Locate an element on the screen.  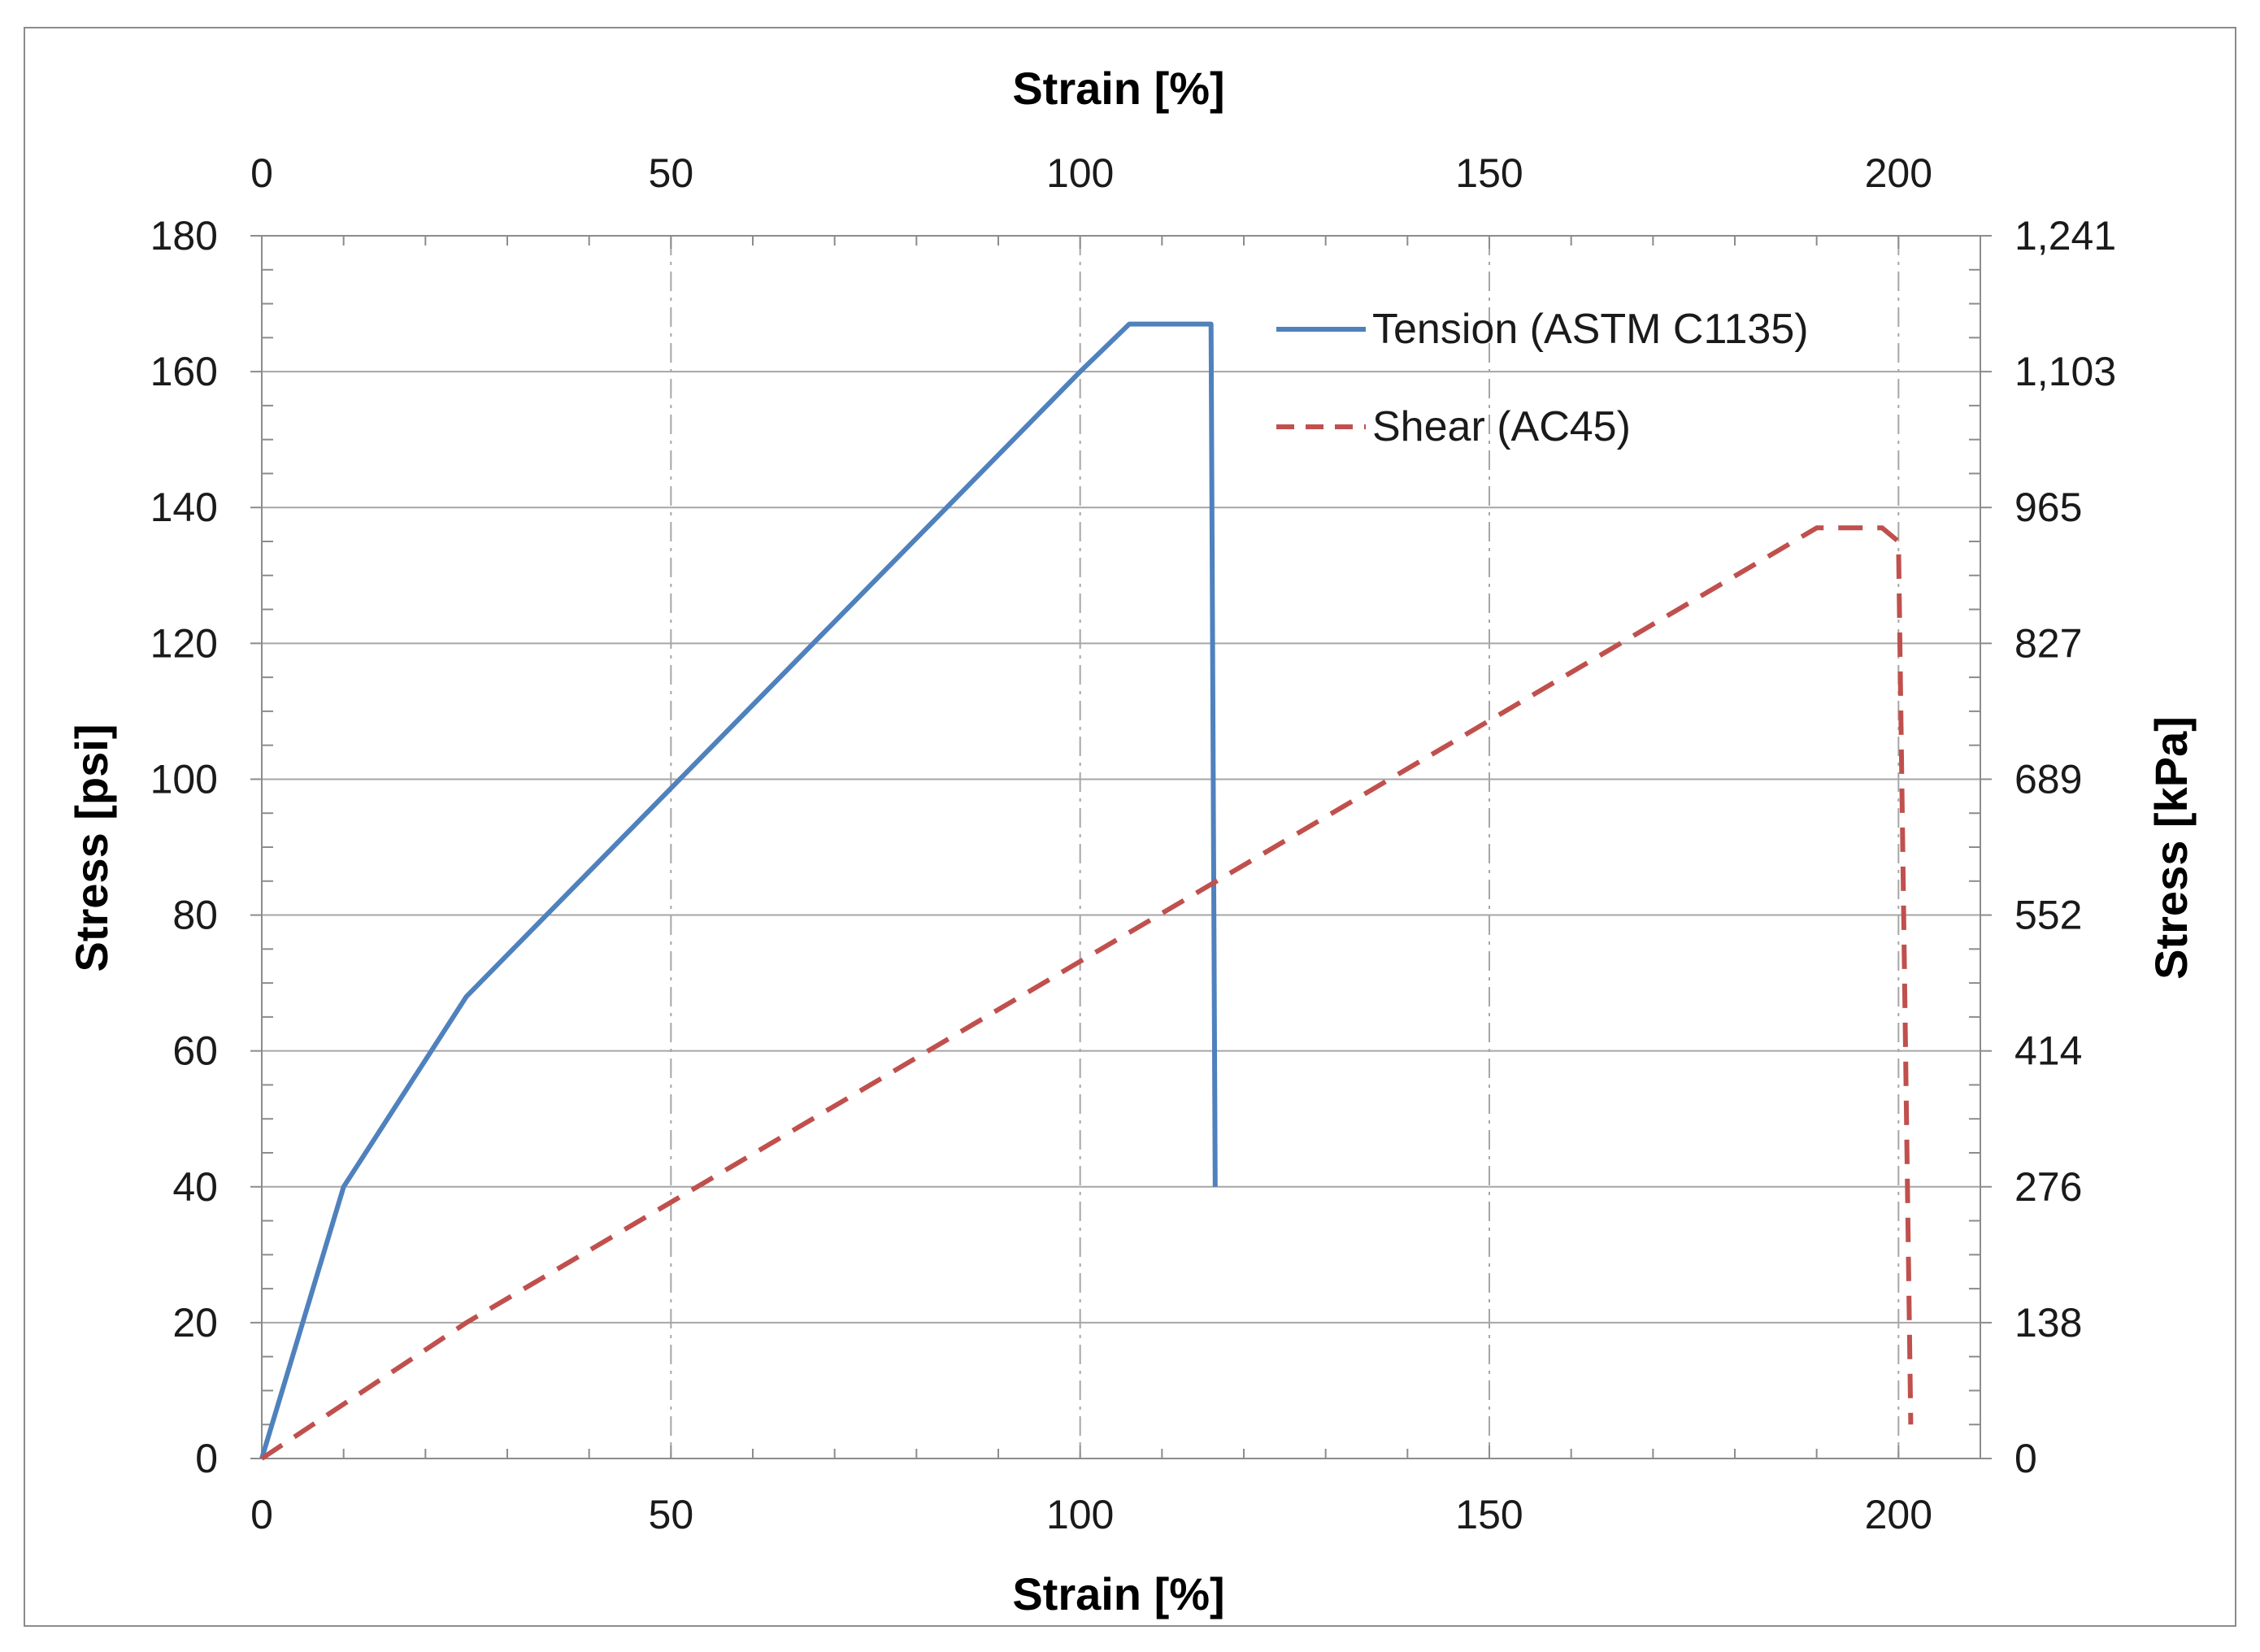
x-tick-label-top: 50 is located at coordinates (671, 173).